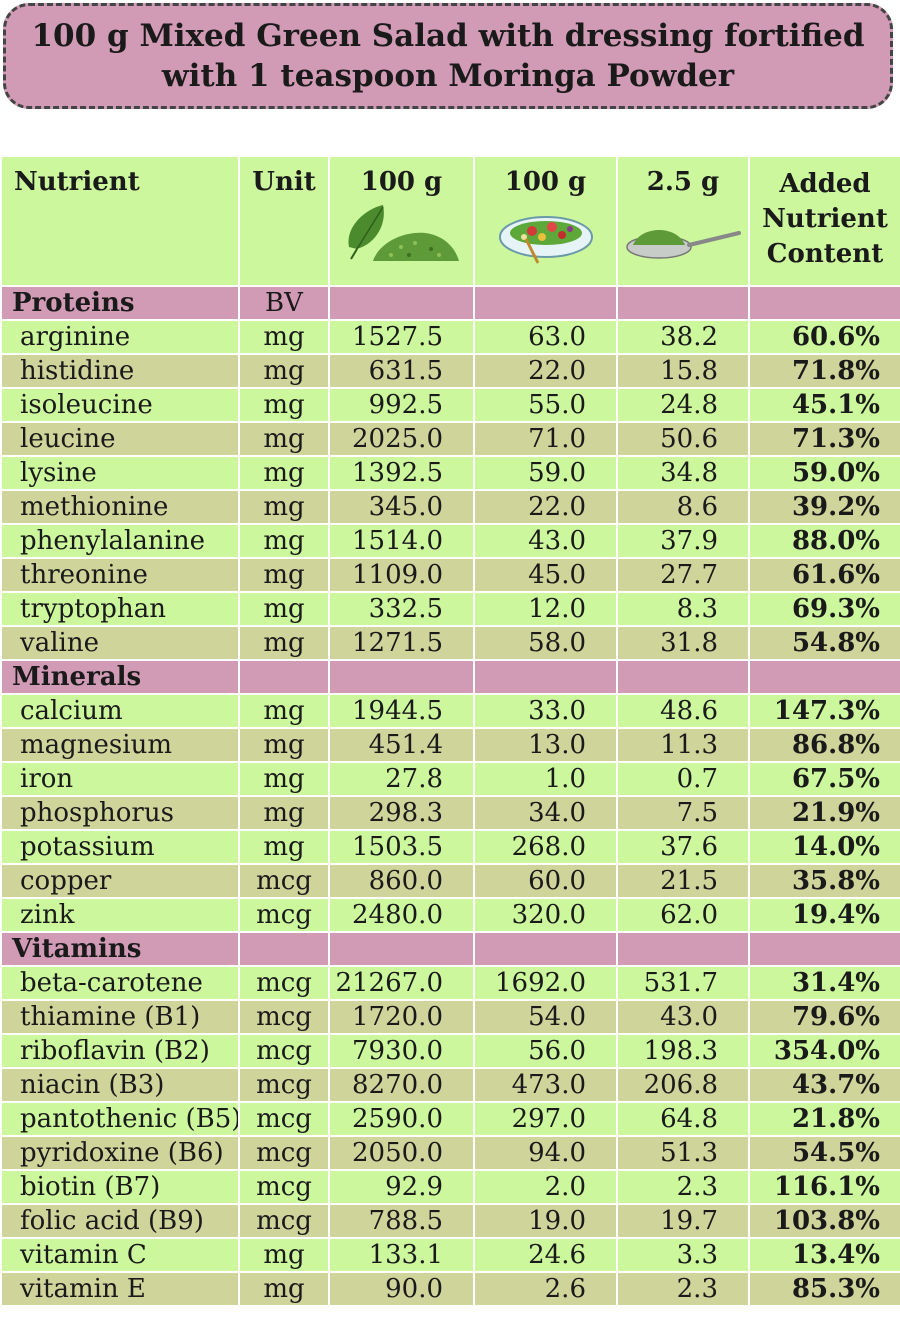  Describe the element at coordinates (401, 575) in the screenshot. I see `moringa-value: 1109.0` at that location.